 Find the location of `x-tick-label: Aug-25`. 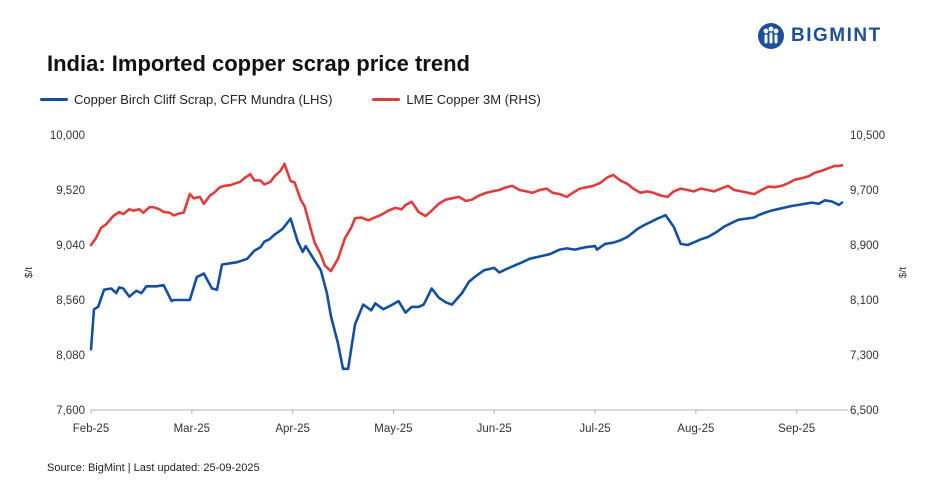

x-tick-label: Aug-25 is located at coordinates (695, 429).